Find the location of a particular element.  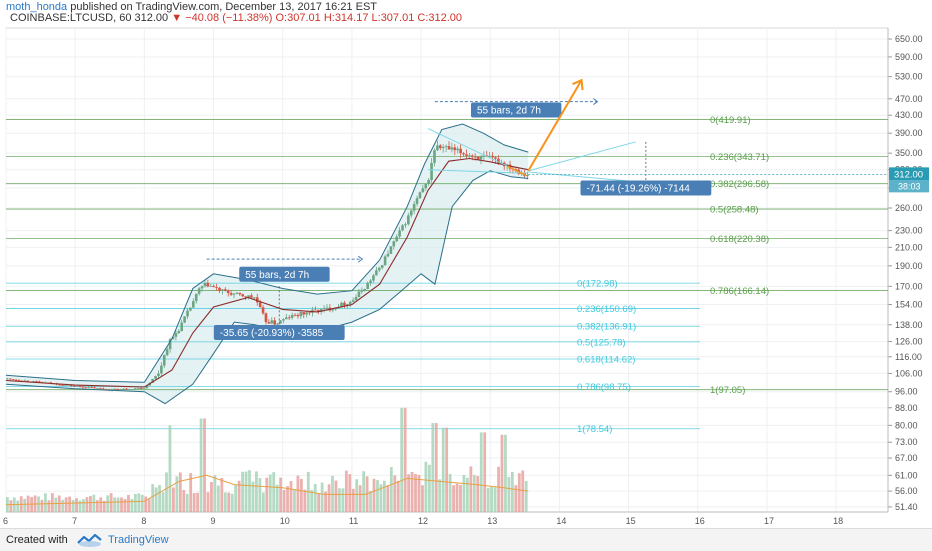

fib-upper-label: 0(419.91) is located at coordinates (730, 120).